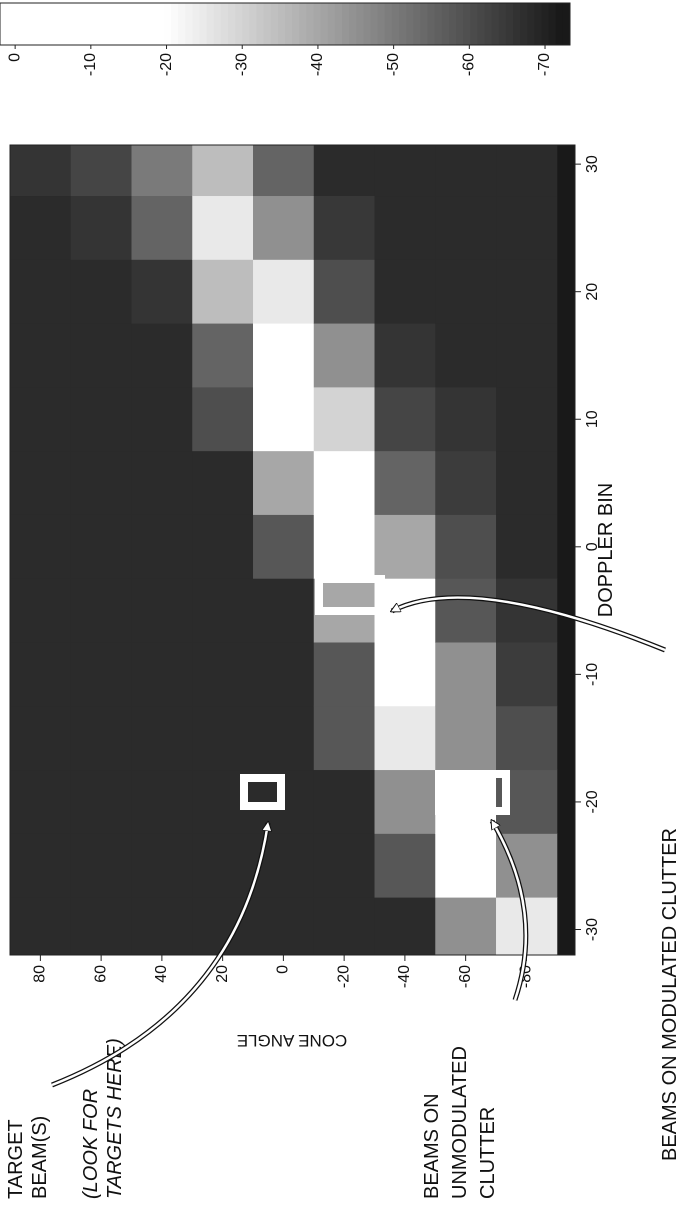 The image size is (689, 1211). I want to click on annotation-text: CLUTTER, so click(488, 1153).